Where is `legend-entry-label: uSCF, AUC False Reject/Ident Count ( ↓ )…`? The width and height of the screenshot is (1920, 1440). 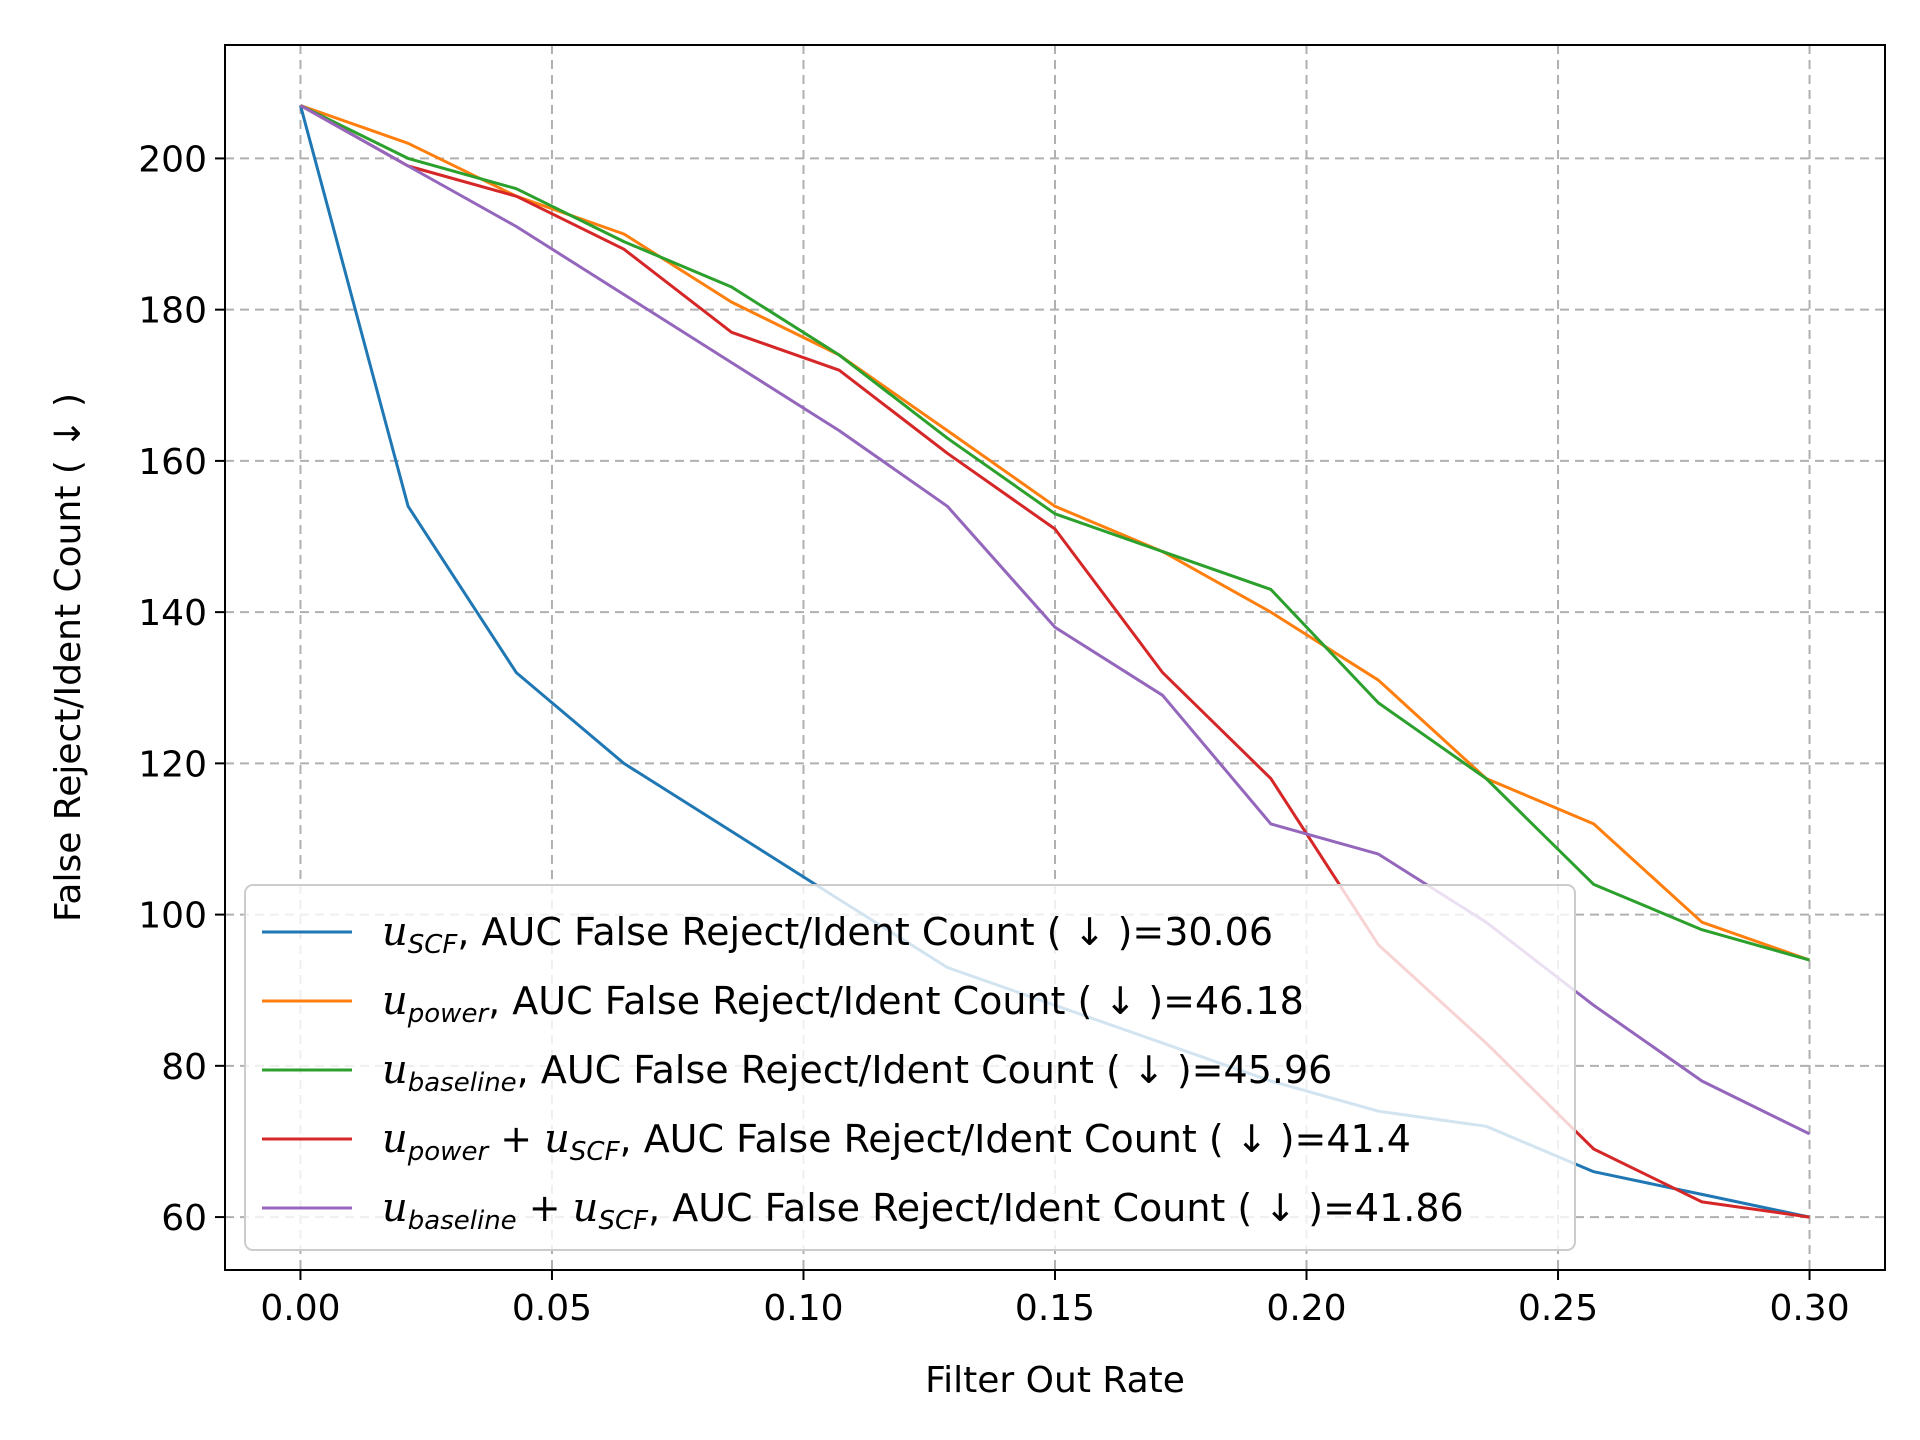
legend-entry-label: uSCF, AUC False Reject/Ident Count ( ↓ )… is located at coordinates (827, 934).